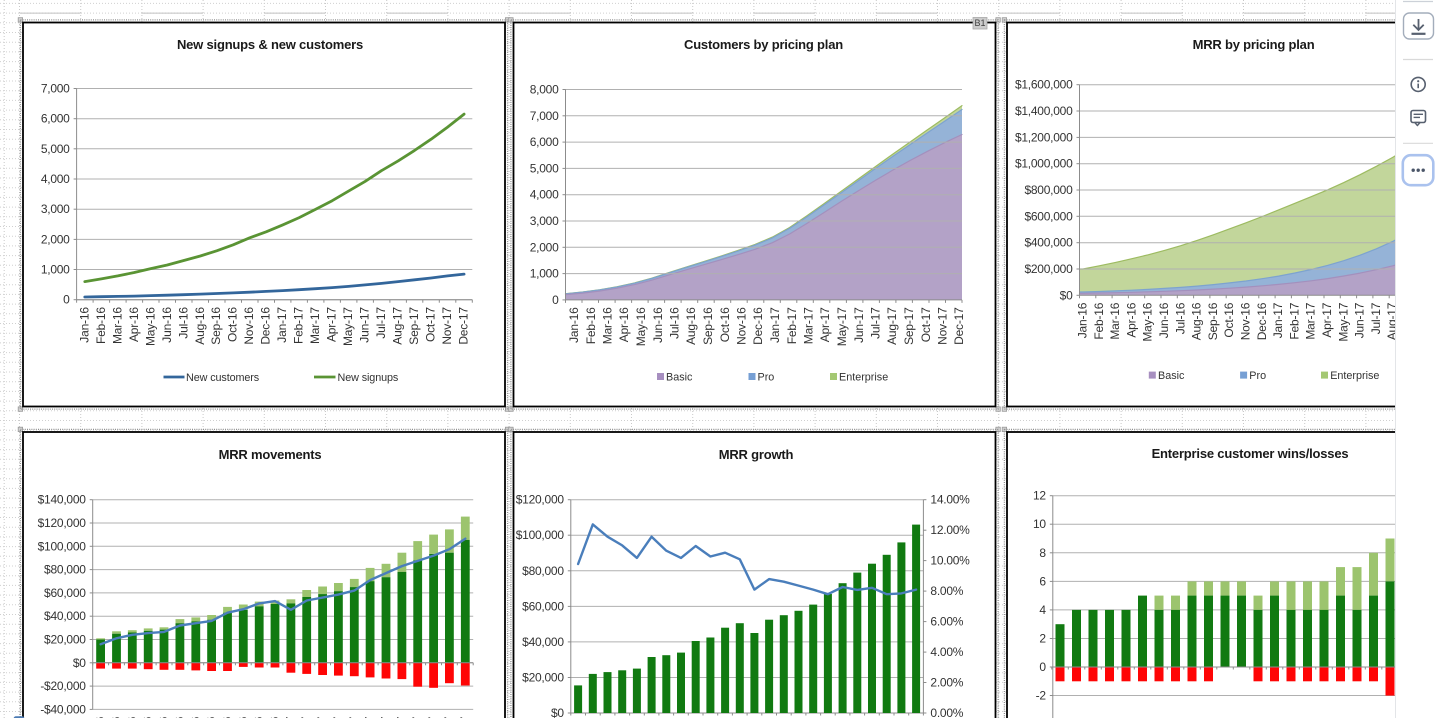 The image size is (1438, 718). I want to click on svg-text: New signups, so click(368, 378).